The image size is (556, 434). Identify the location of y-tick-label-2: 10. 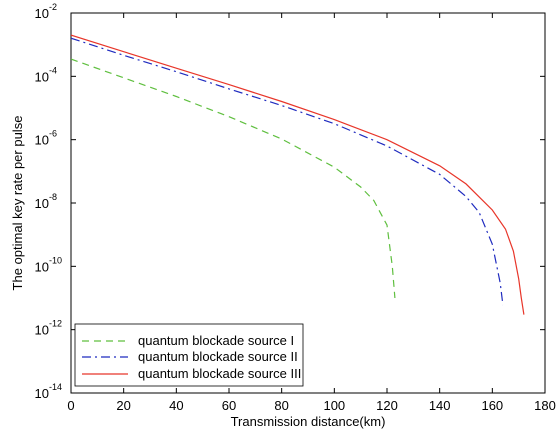
(42, 140).